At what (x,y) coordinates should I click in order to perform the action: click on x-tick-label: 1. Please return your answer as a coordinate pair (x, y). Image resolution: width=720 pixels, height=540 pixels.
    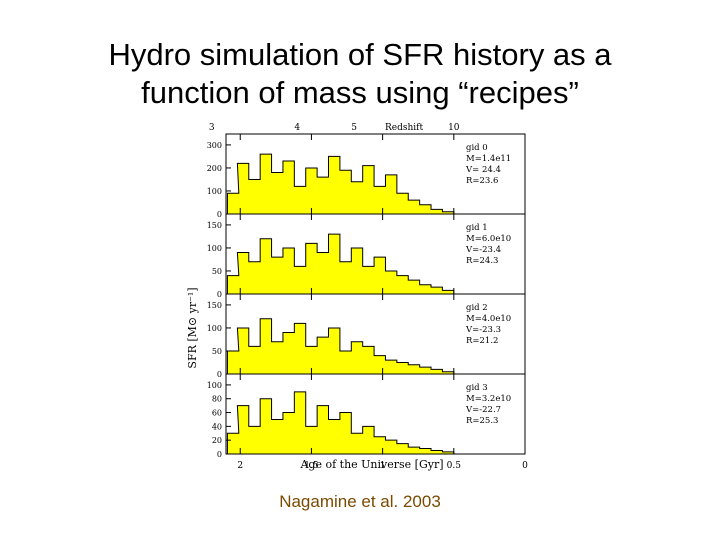
    Looking at the image, I should click on (383, 466).